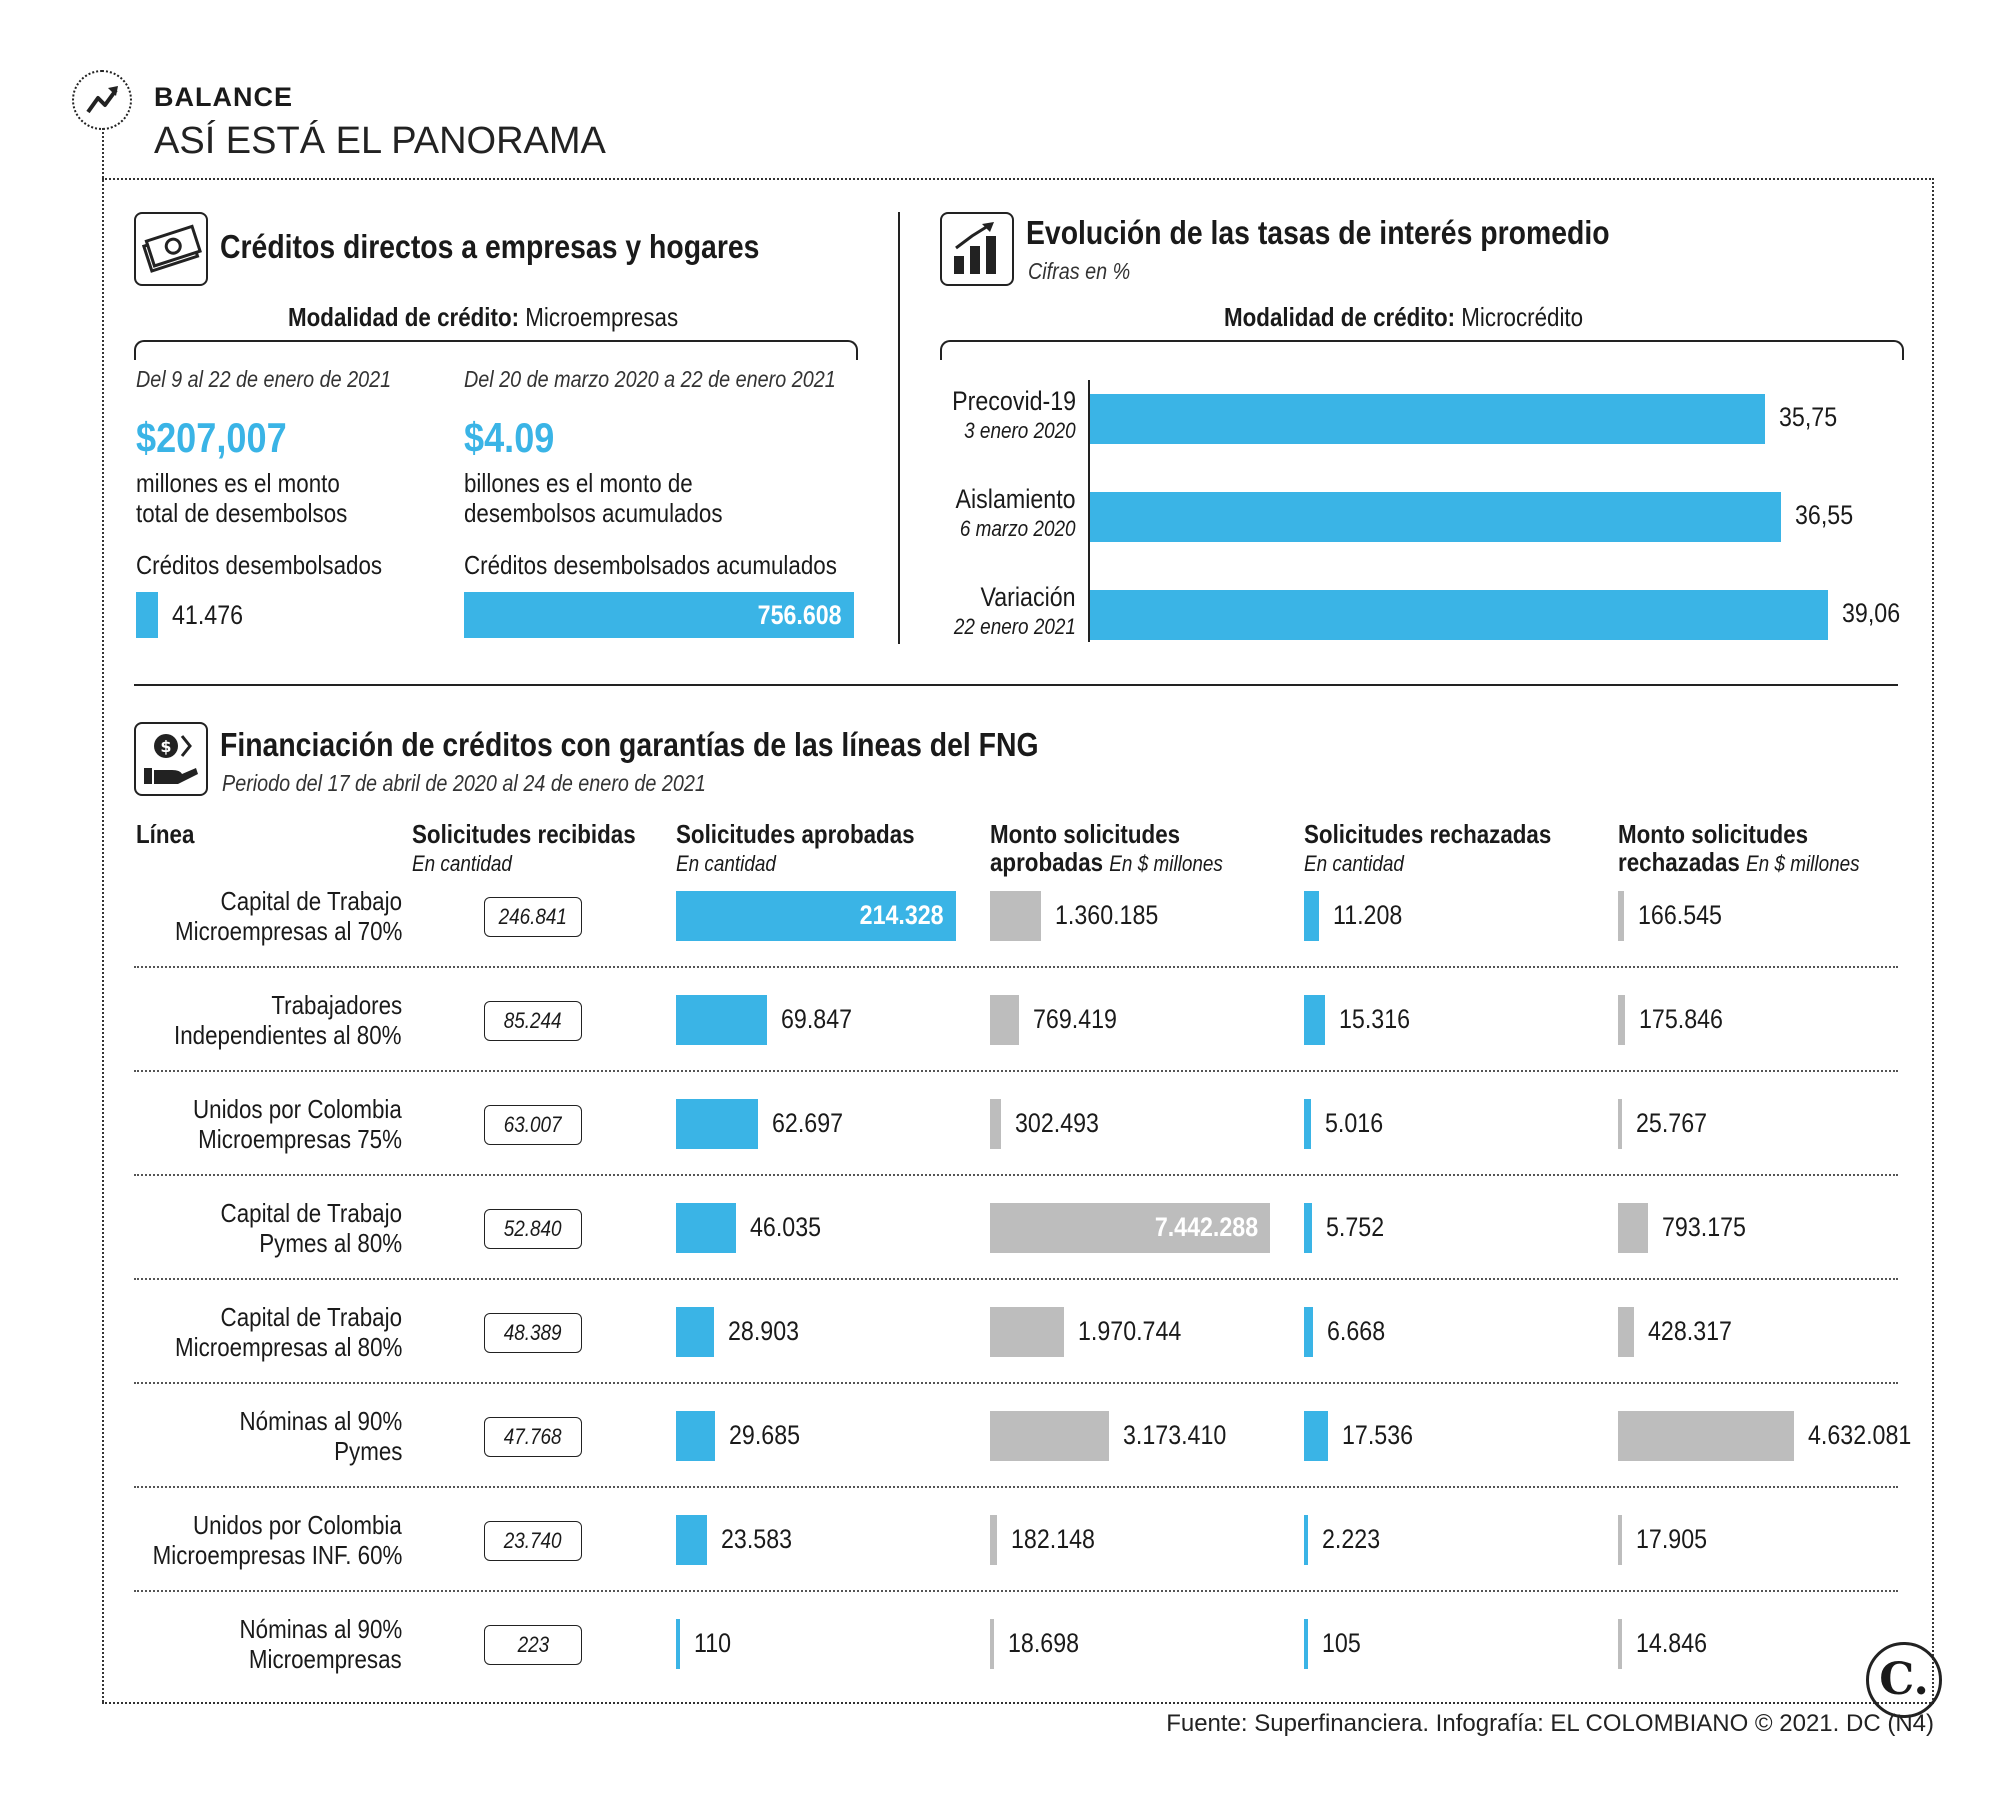  I want to click on aprobadas-value: 62.697, so click(813, 1123).